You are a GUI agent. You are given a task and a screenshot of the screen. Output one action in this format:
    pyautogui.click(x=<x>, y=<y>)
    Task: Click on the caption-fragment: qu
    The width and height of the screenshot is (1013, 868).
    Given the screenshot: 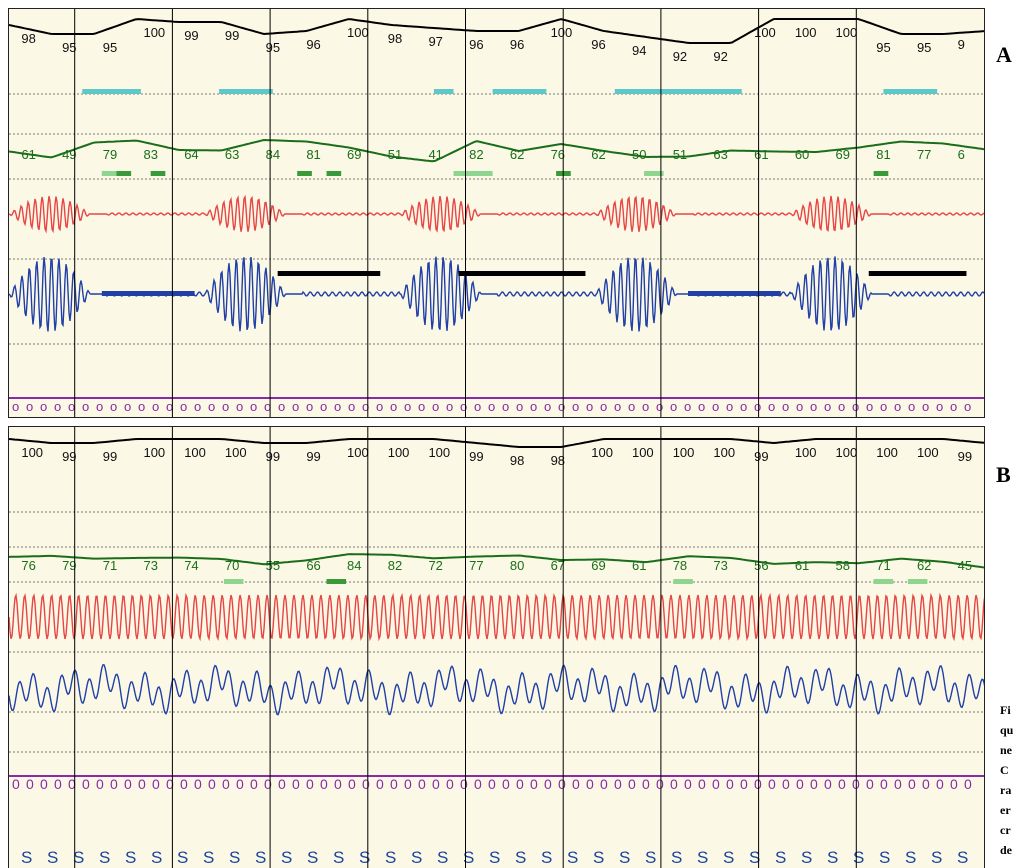 What is the action you would take?
    pyautogui.click(x=1006, y=730)
    